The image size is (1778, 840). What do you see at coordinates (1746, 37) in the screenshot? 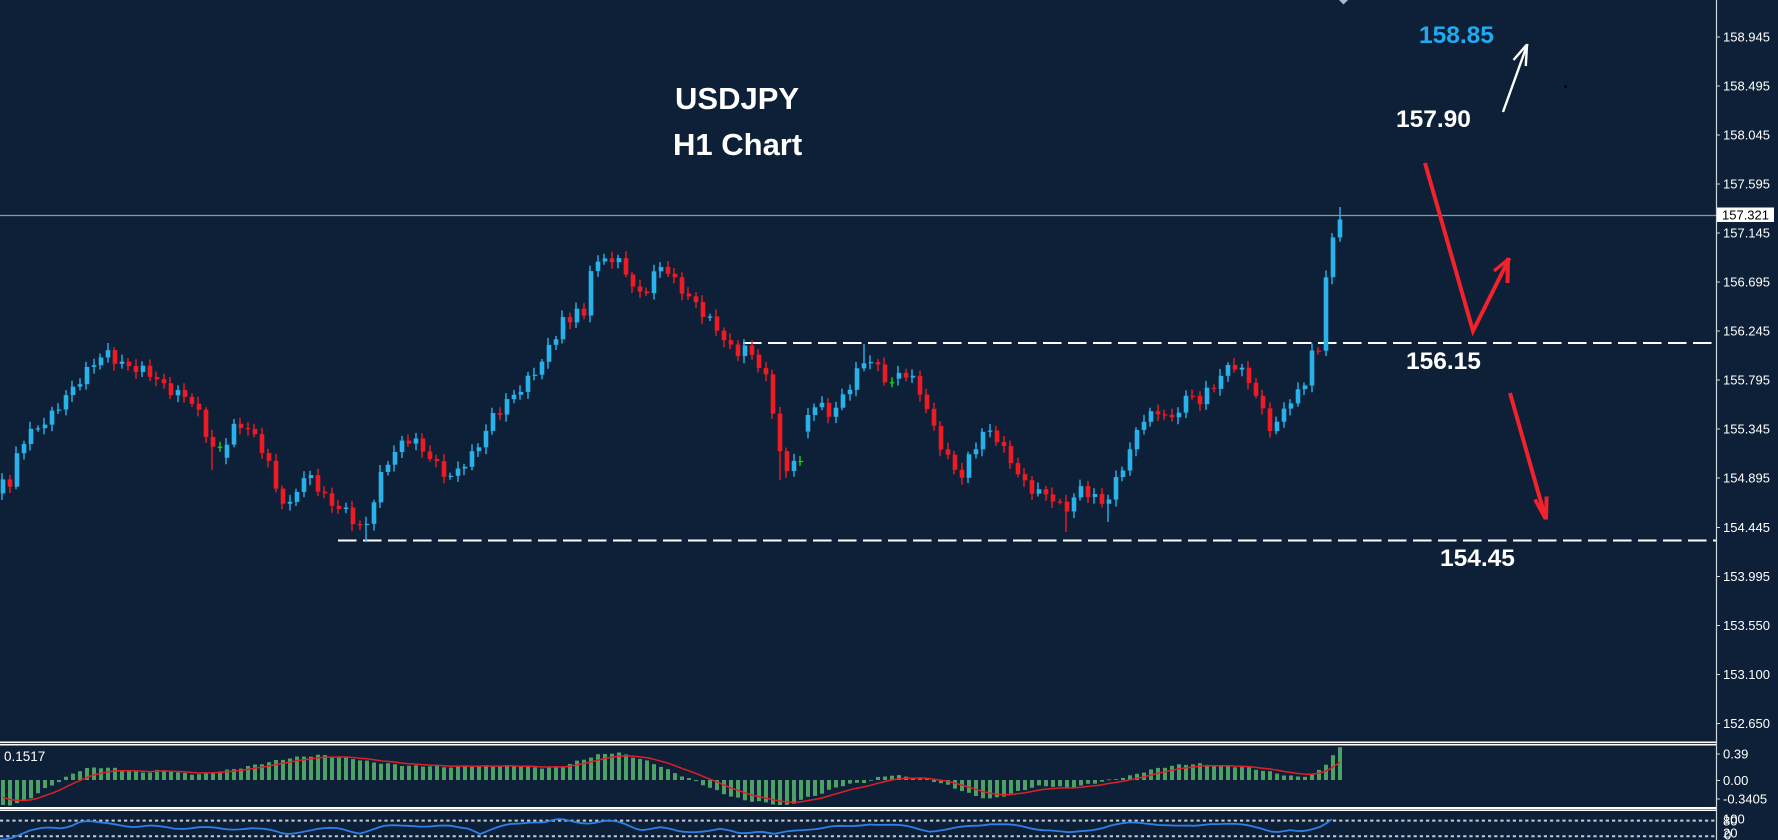
I see `svg-text: 158.945` at bounding box center [1746, 37].